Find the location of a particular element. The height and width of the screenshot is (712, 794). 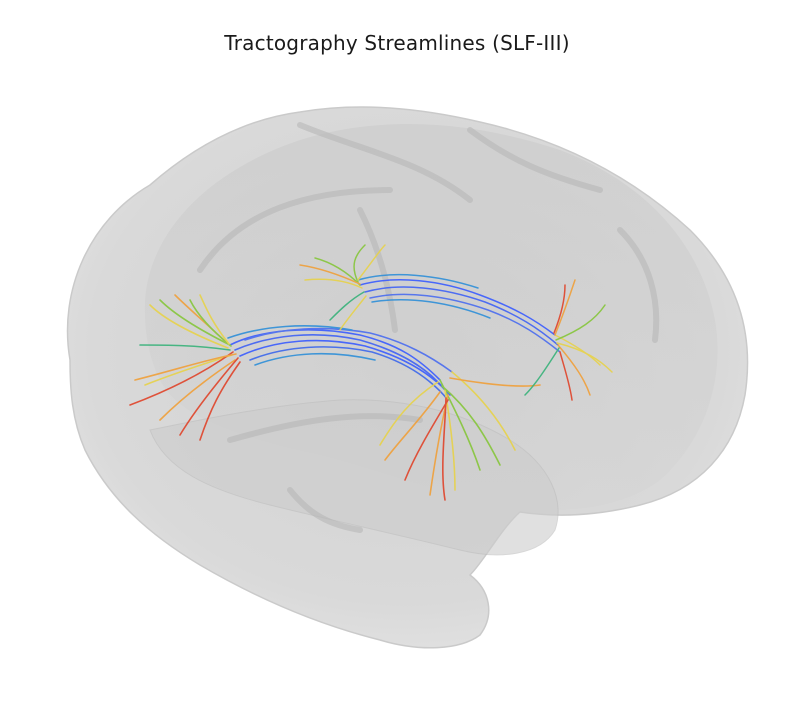

figure-title: Tractography Streamlines (SLF-III) is located at coordinates (397, 43).